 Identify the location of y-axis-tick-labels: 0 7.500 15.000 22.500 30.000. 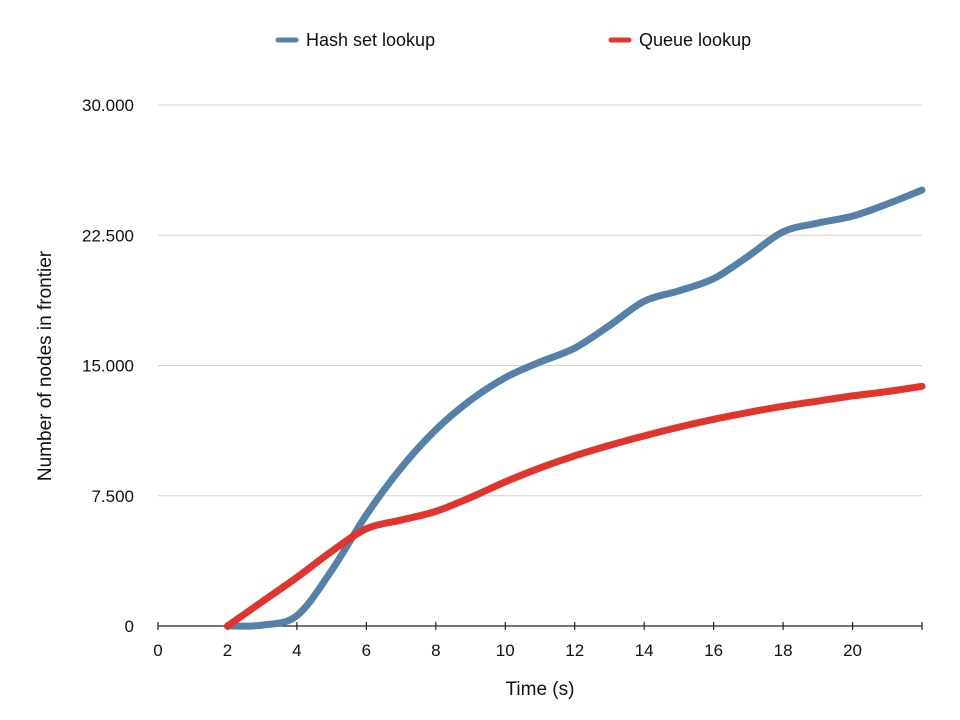
(108, 366).